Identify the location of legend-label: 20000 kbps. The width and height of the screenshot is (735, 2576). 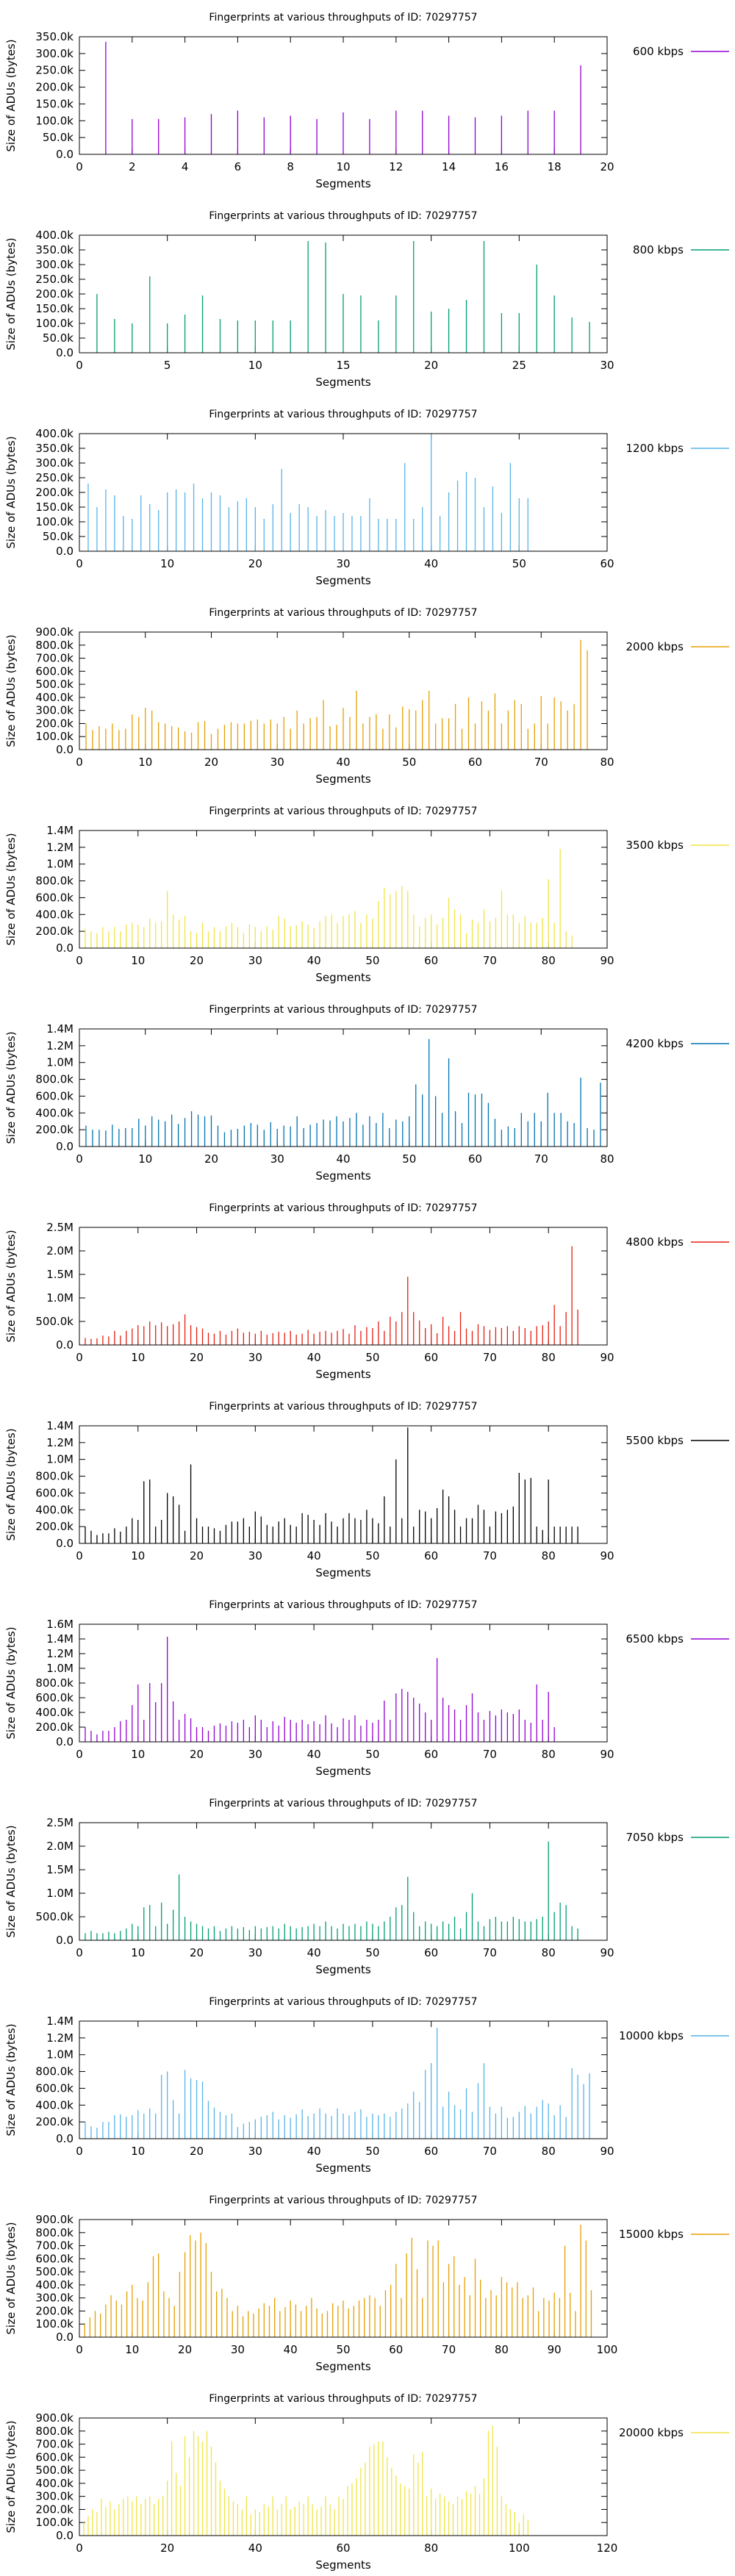
(651, 2432).